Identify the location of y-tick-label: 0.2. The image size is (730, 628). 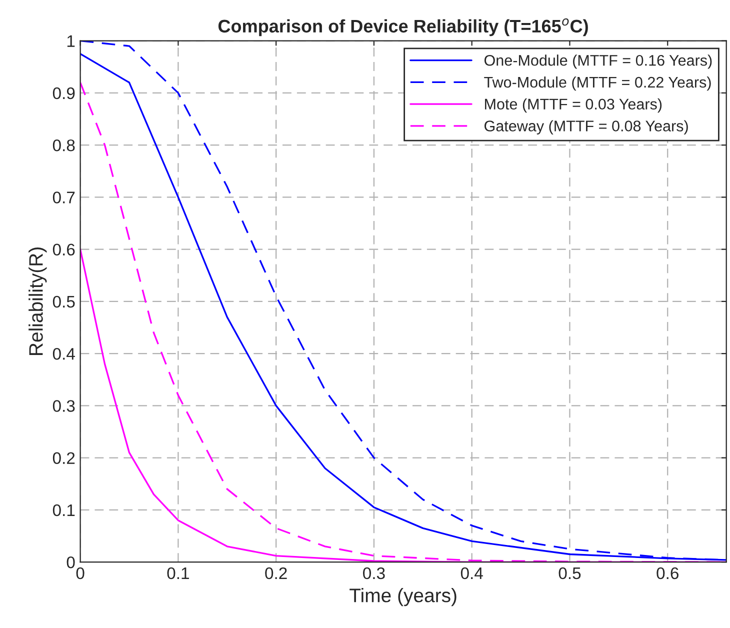
(63, 458).